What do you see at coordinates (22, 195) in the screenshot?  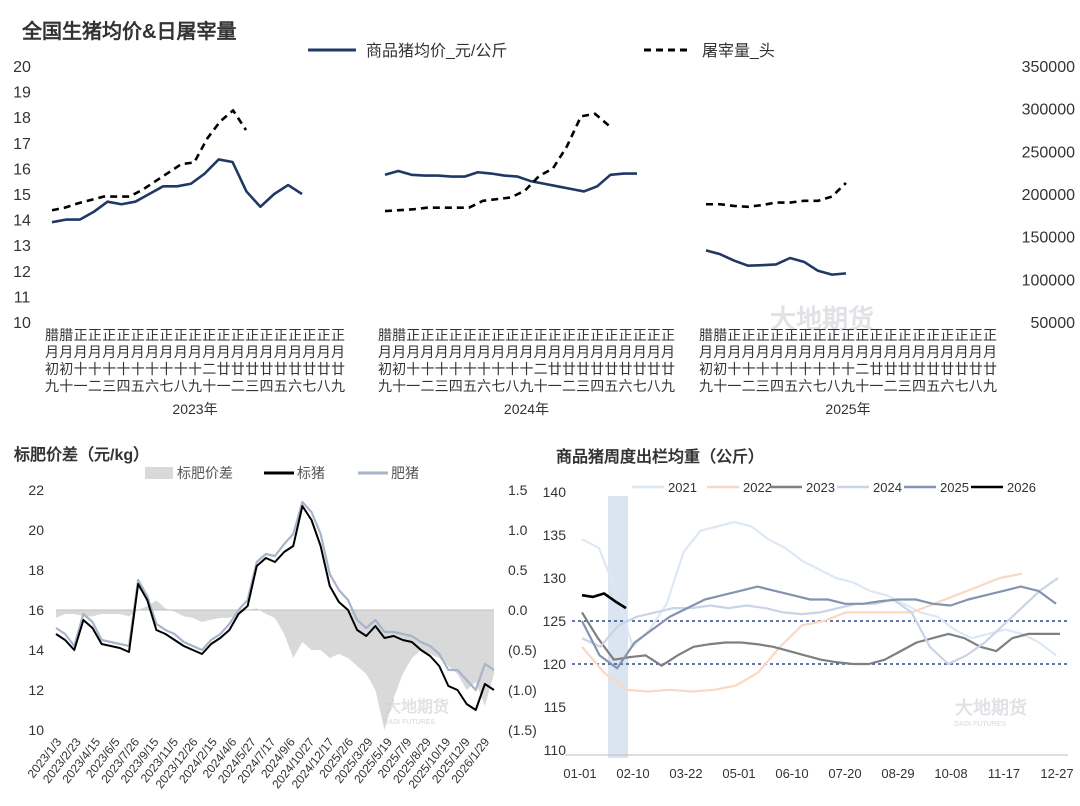 I see `chart1-ytick-label: 15` at bounding box center [22, 195].